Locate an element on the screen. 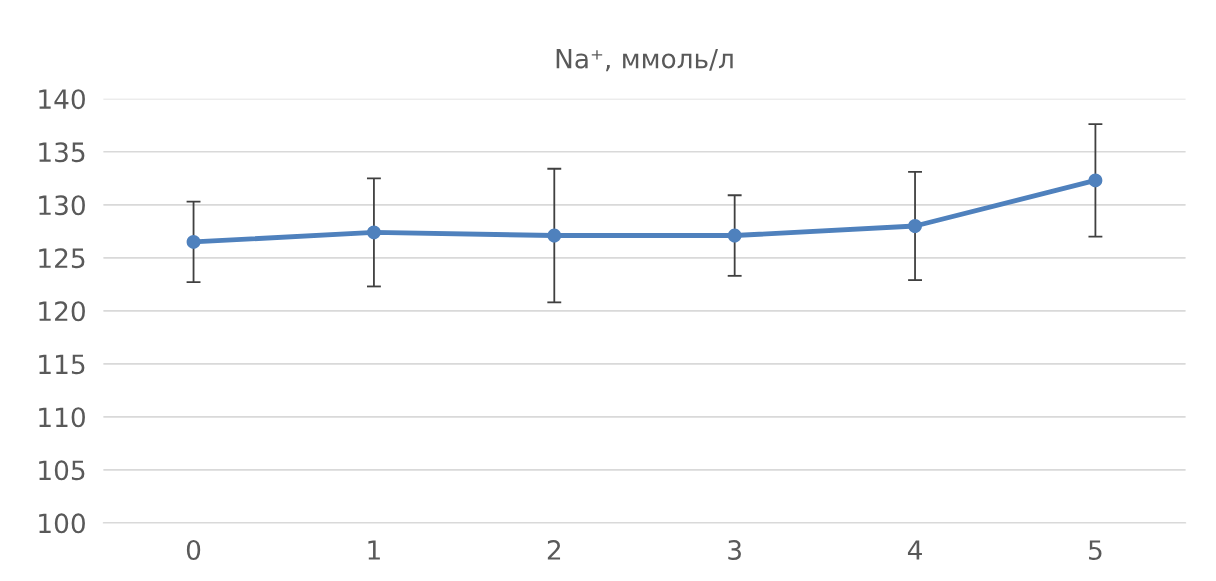 This screenshot has width=1216, height=581. x-tick-label: 4 is located at coordinates (914, 550).